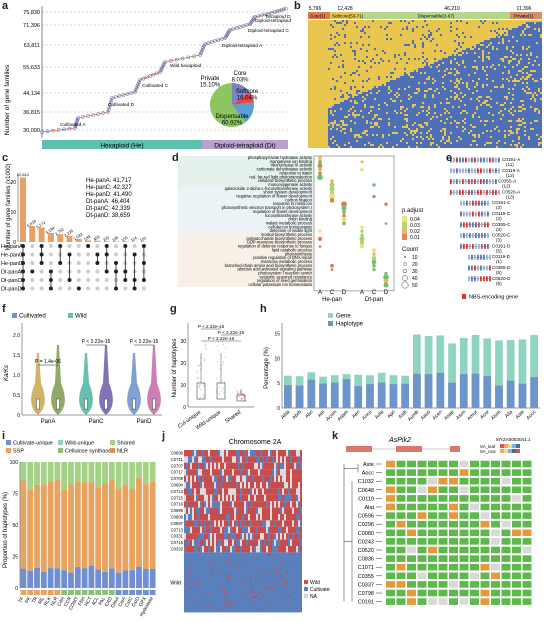 The height and width of the screenshot is (623, 544). What do you see at coordinates (12, 264) in the screenshot?
I see `c-row-label: He-panD` at bounding box center [12, 264].